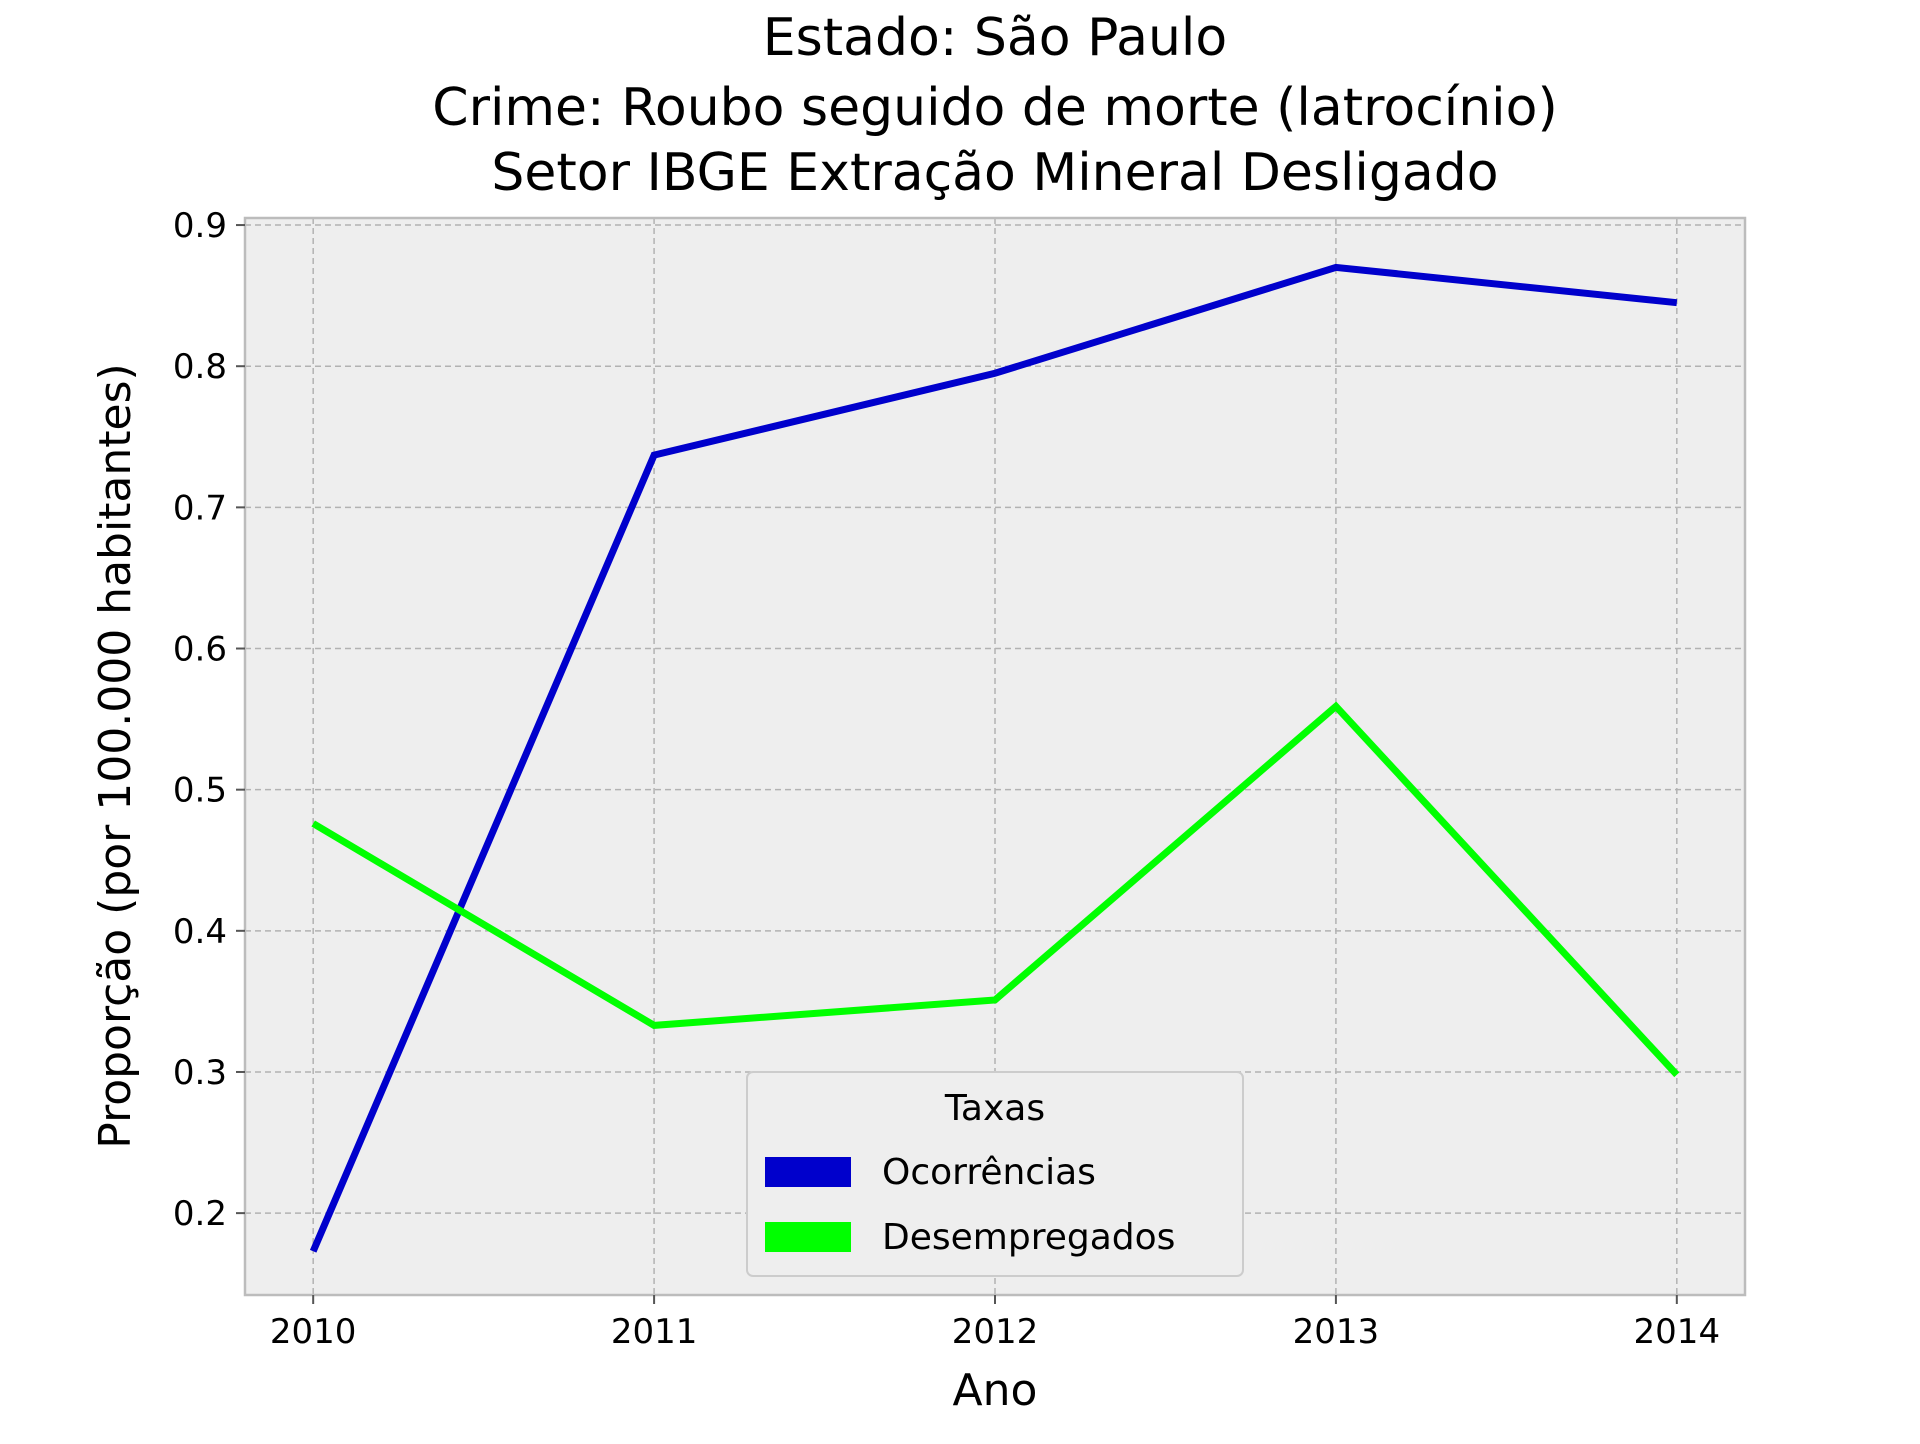 This screenshot has width=1920, height=1444. Describe the element at coordinates (115, 755) in the screenshot. I see `y-axis-label: Proporção (por 100.000 habitantes)` at that location.